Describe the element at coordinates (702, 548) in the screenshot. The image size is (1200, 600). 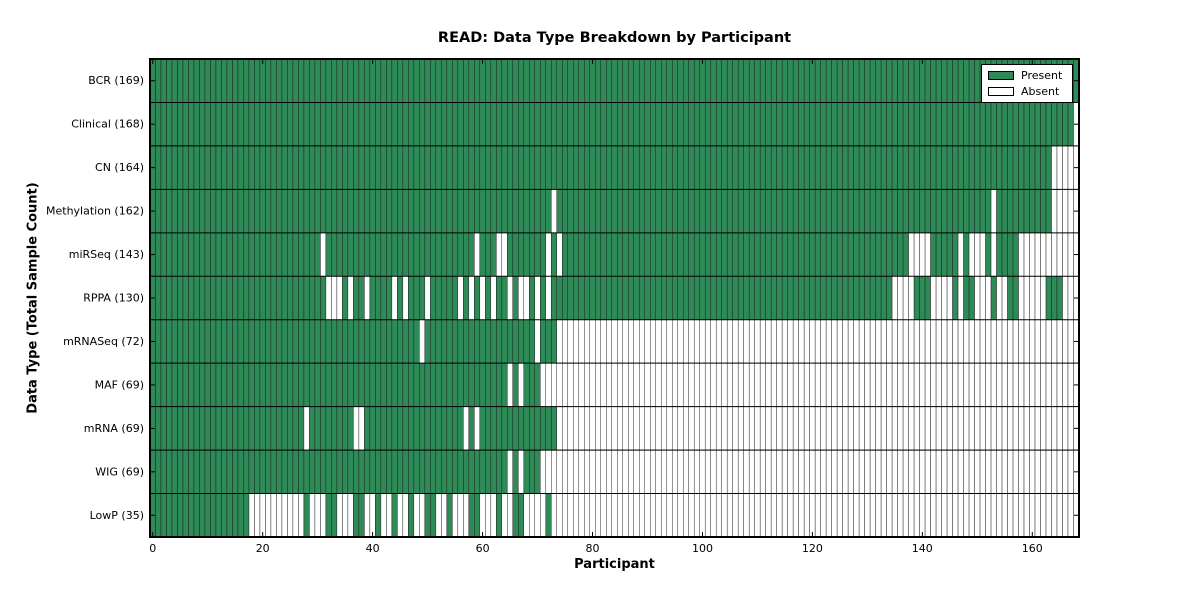
I see `x-tick-label: 100` at that location.